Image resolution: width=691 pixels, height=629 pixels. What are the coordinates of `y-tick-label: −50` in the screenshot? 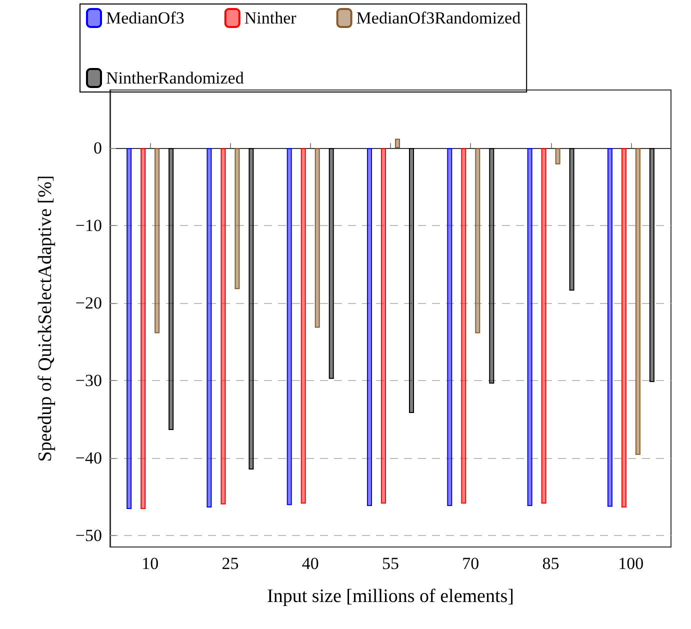 It's located at (88, 535).